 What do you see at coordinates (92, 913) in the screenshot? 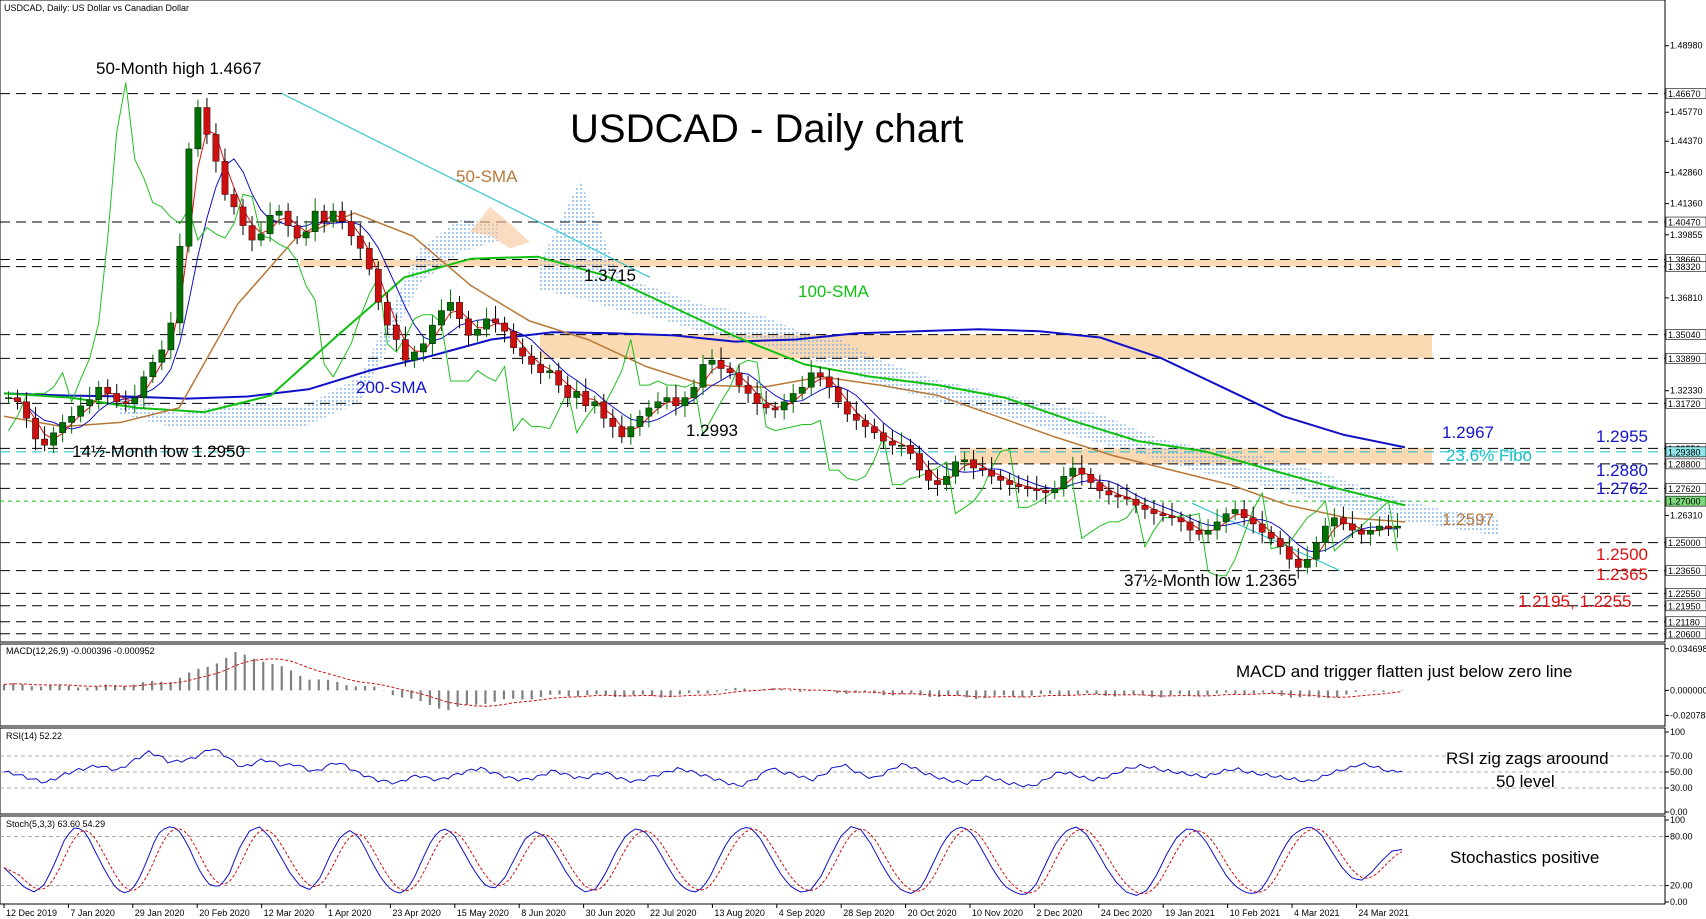
I see `time-label-1: 7 Jan 2020` at bounding box center [92, 913].